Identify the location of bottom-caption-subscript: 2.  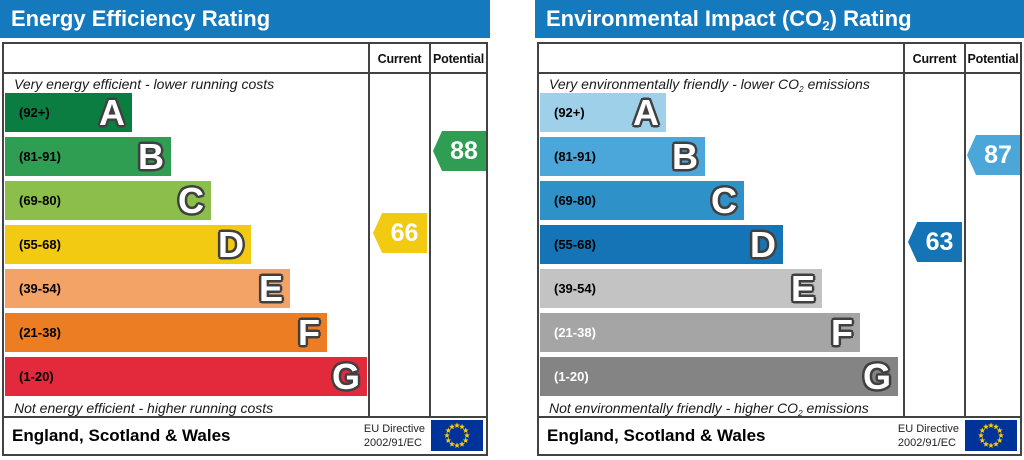
(800, 413).